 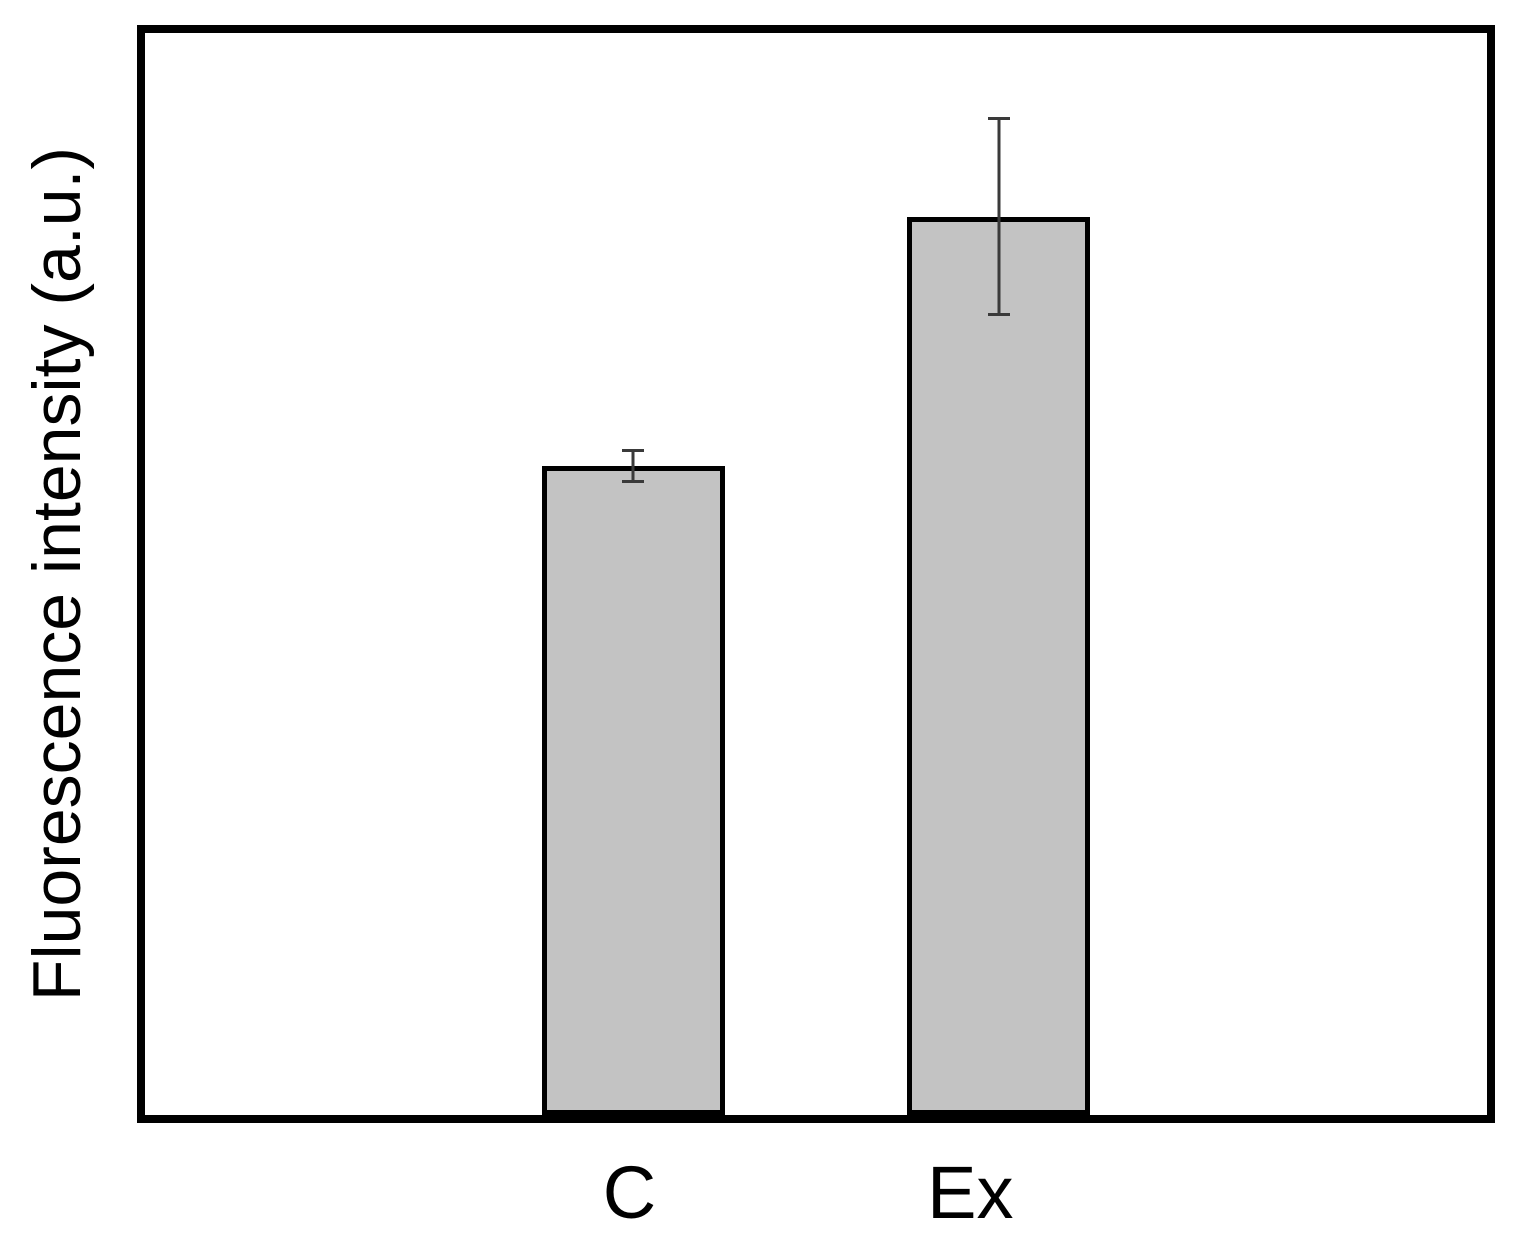 I want to click on error-bar-C, so click(x=633, y=466).